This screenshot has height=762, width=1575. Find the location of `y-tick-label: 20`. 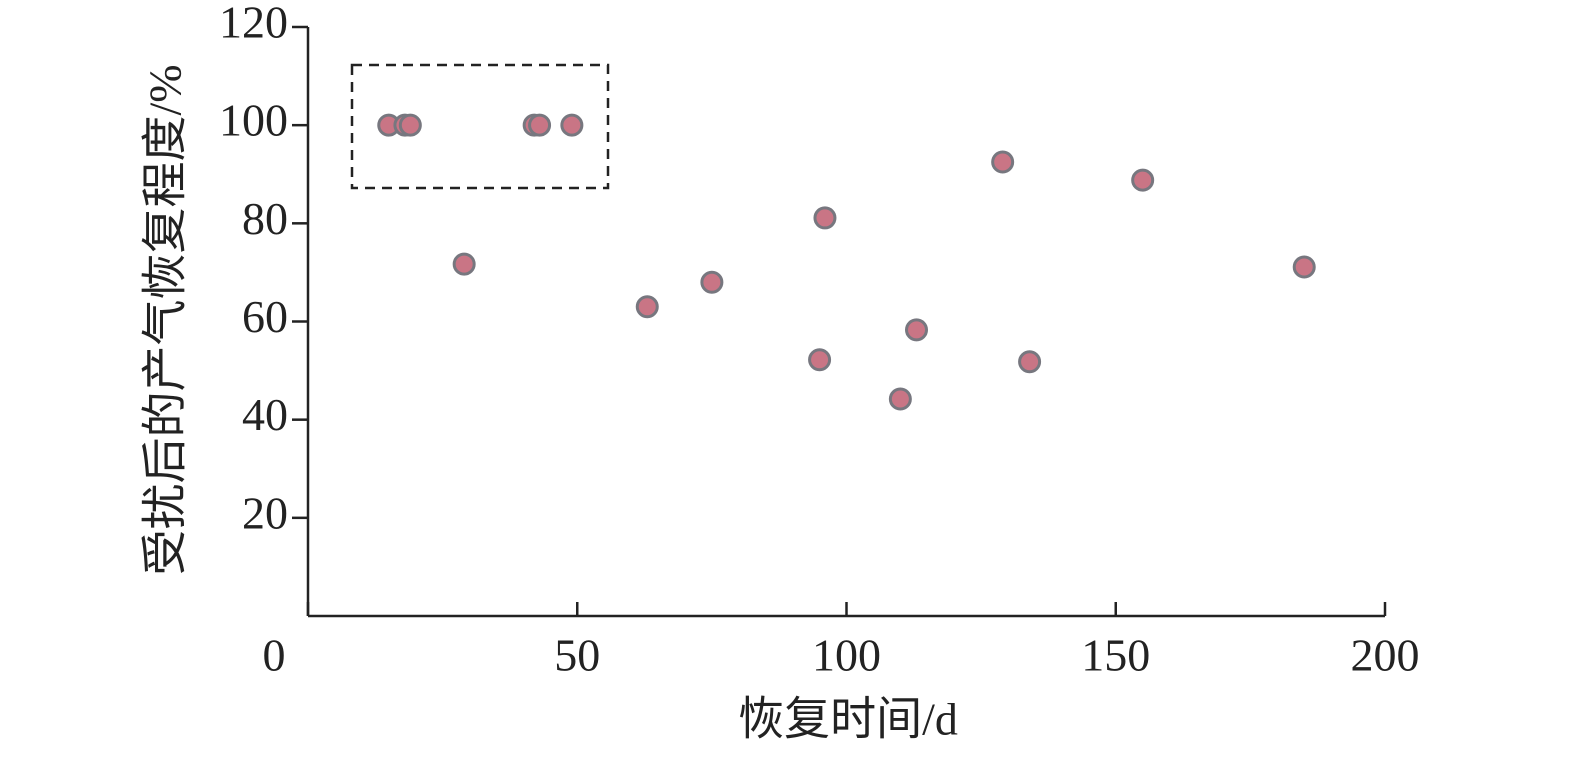

y-tick-label: 20 is located at coordinates (265, 512).